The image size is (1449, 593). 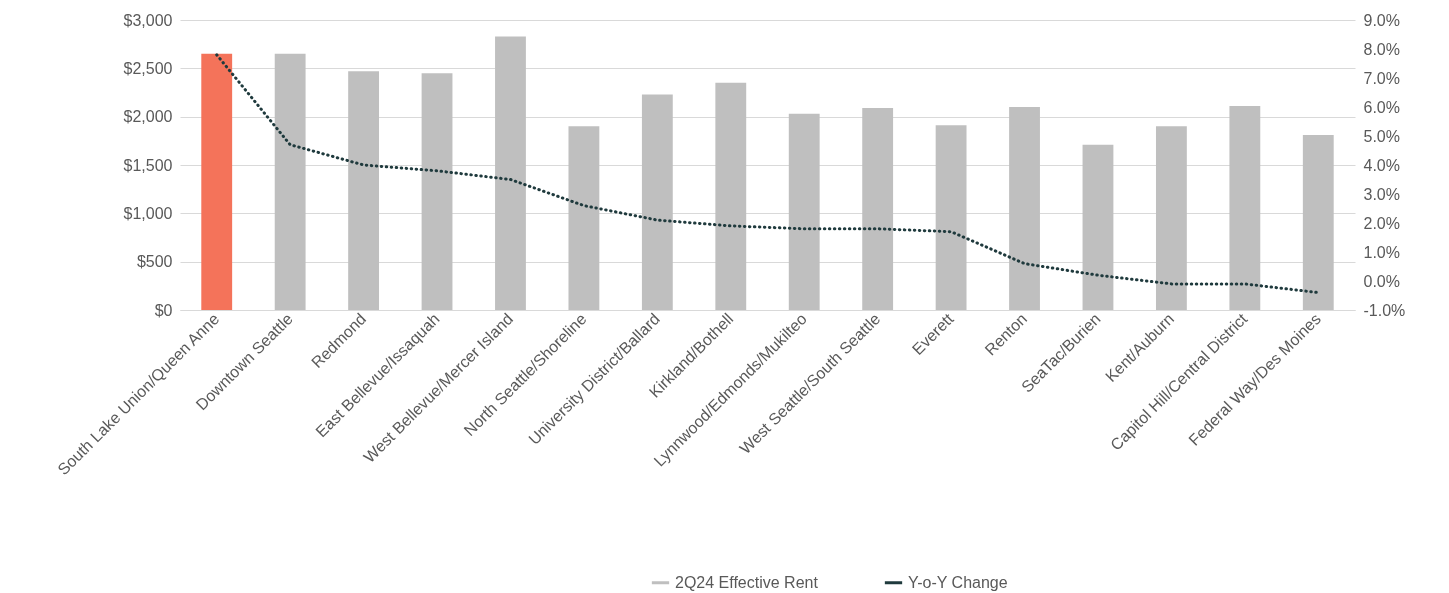 What do you see at coordinates (1381, 223) in the screenshot?
I see `y2-tick-label: 2.0%` at bounding box center [1381, 223].